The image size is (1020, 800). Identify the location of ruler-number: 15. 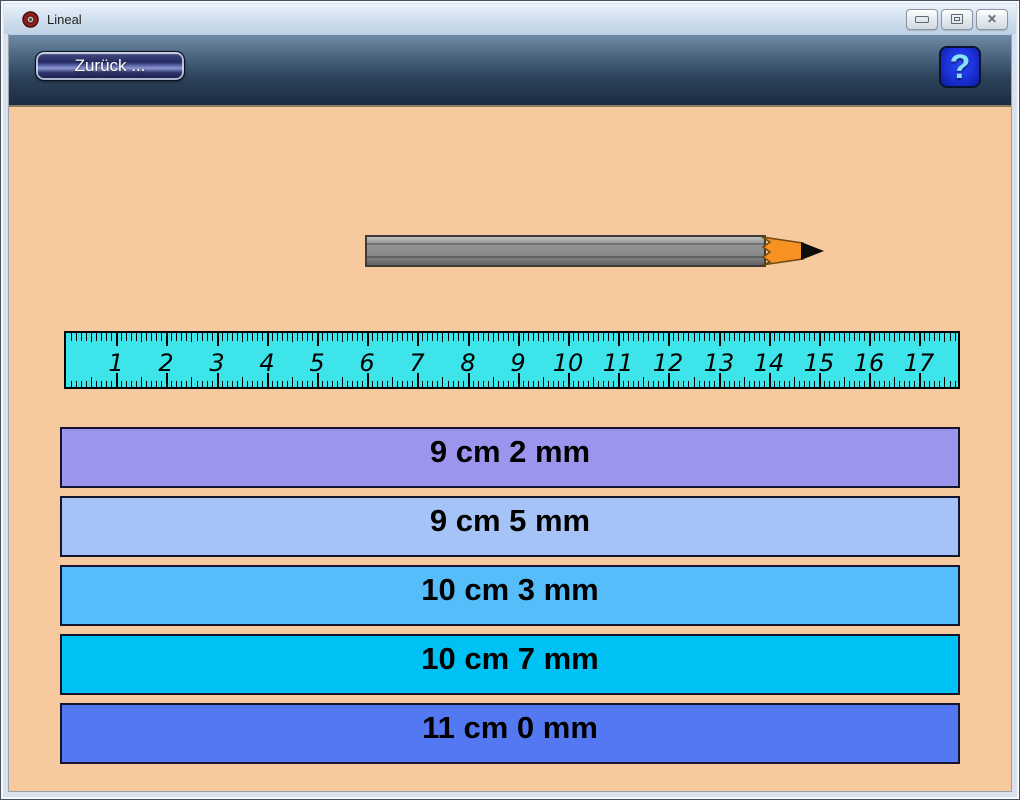
(819, 363).